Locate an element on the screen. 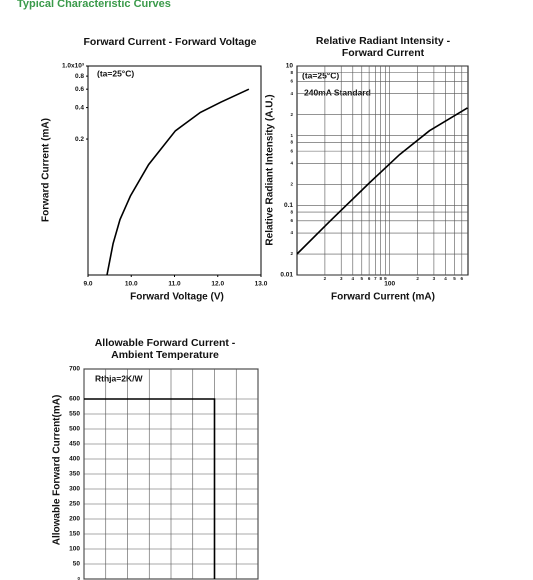 This screenshot has height=580, width=533. y-tick-label: 350 is located at coordinates (74, 474).